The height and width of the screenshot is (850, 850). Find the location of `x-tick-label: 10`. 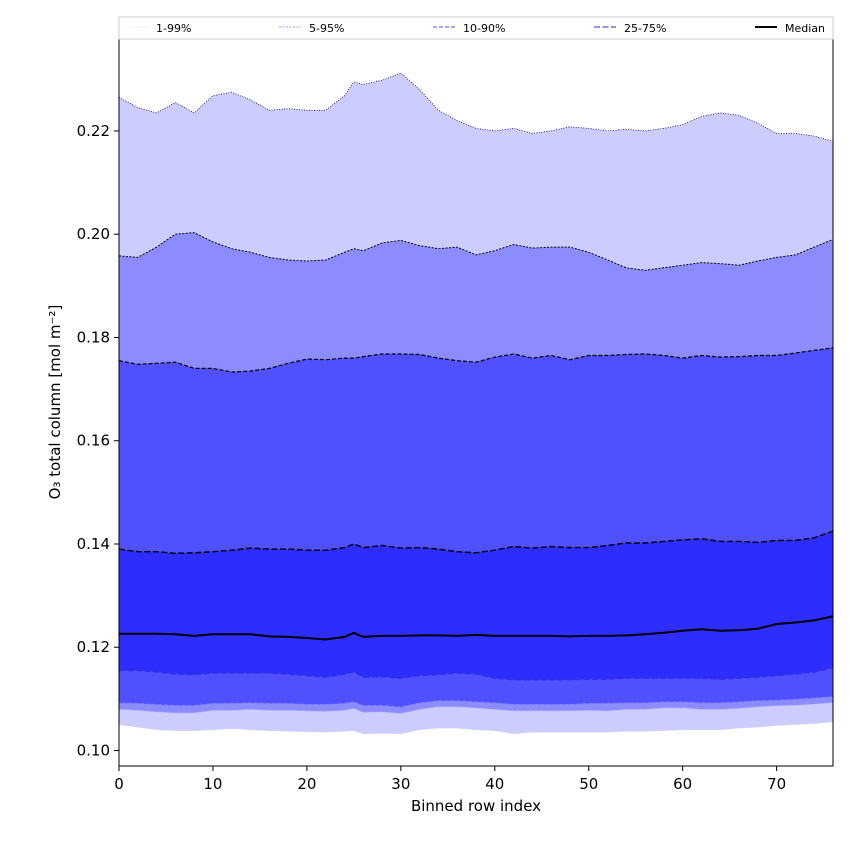

x-tick-label: 10 is located at coordinates (212, 784).